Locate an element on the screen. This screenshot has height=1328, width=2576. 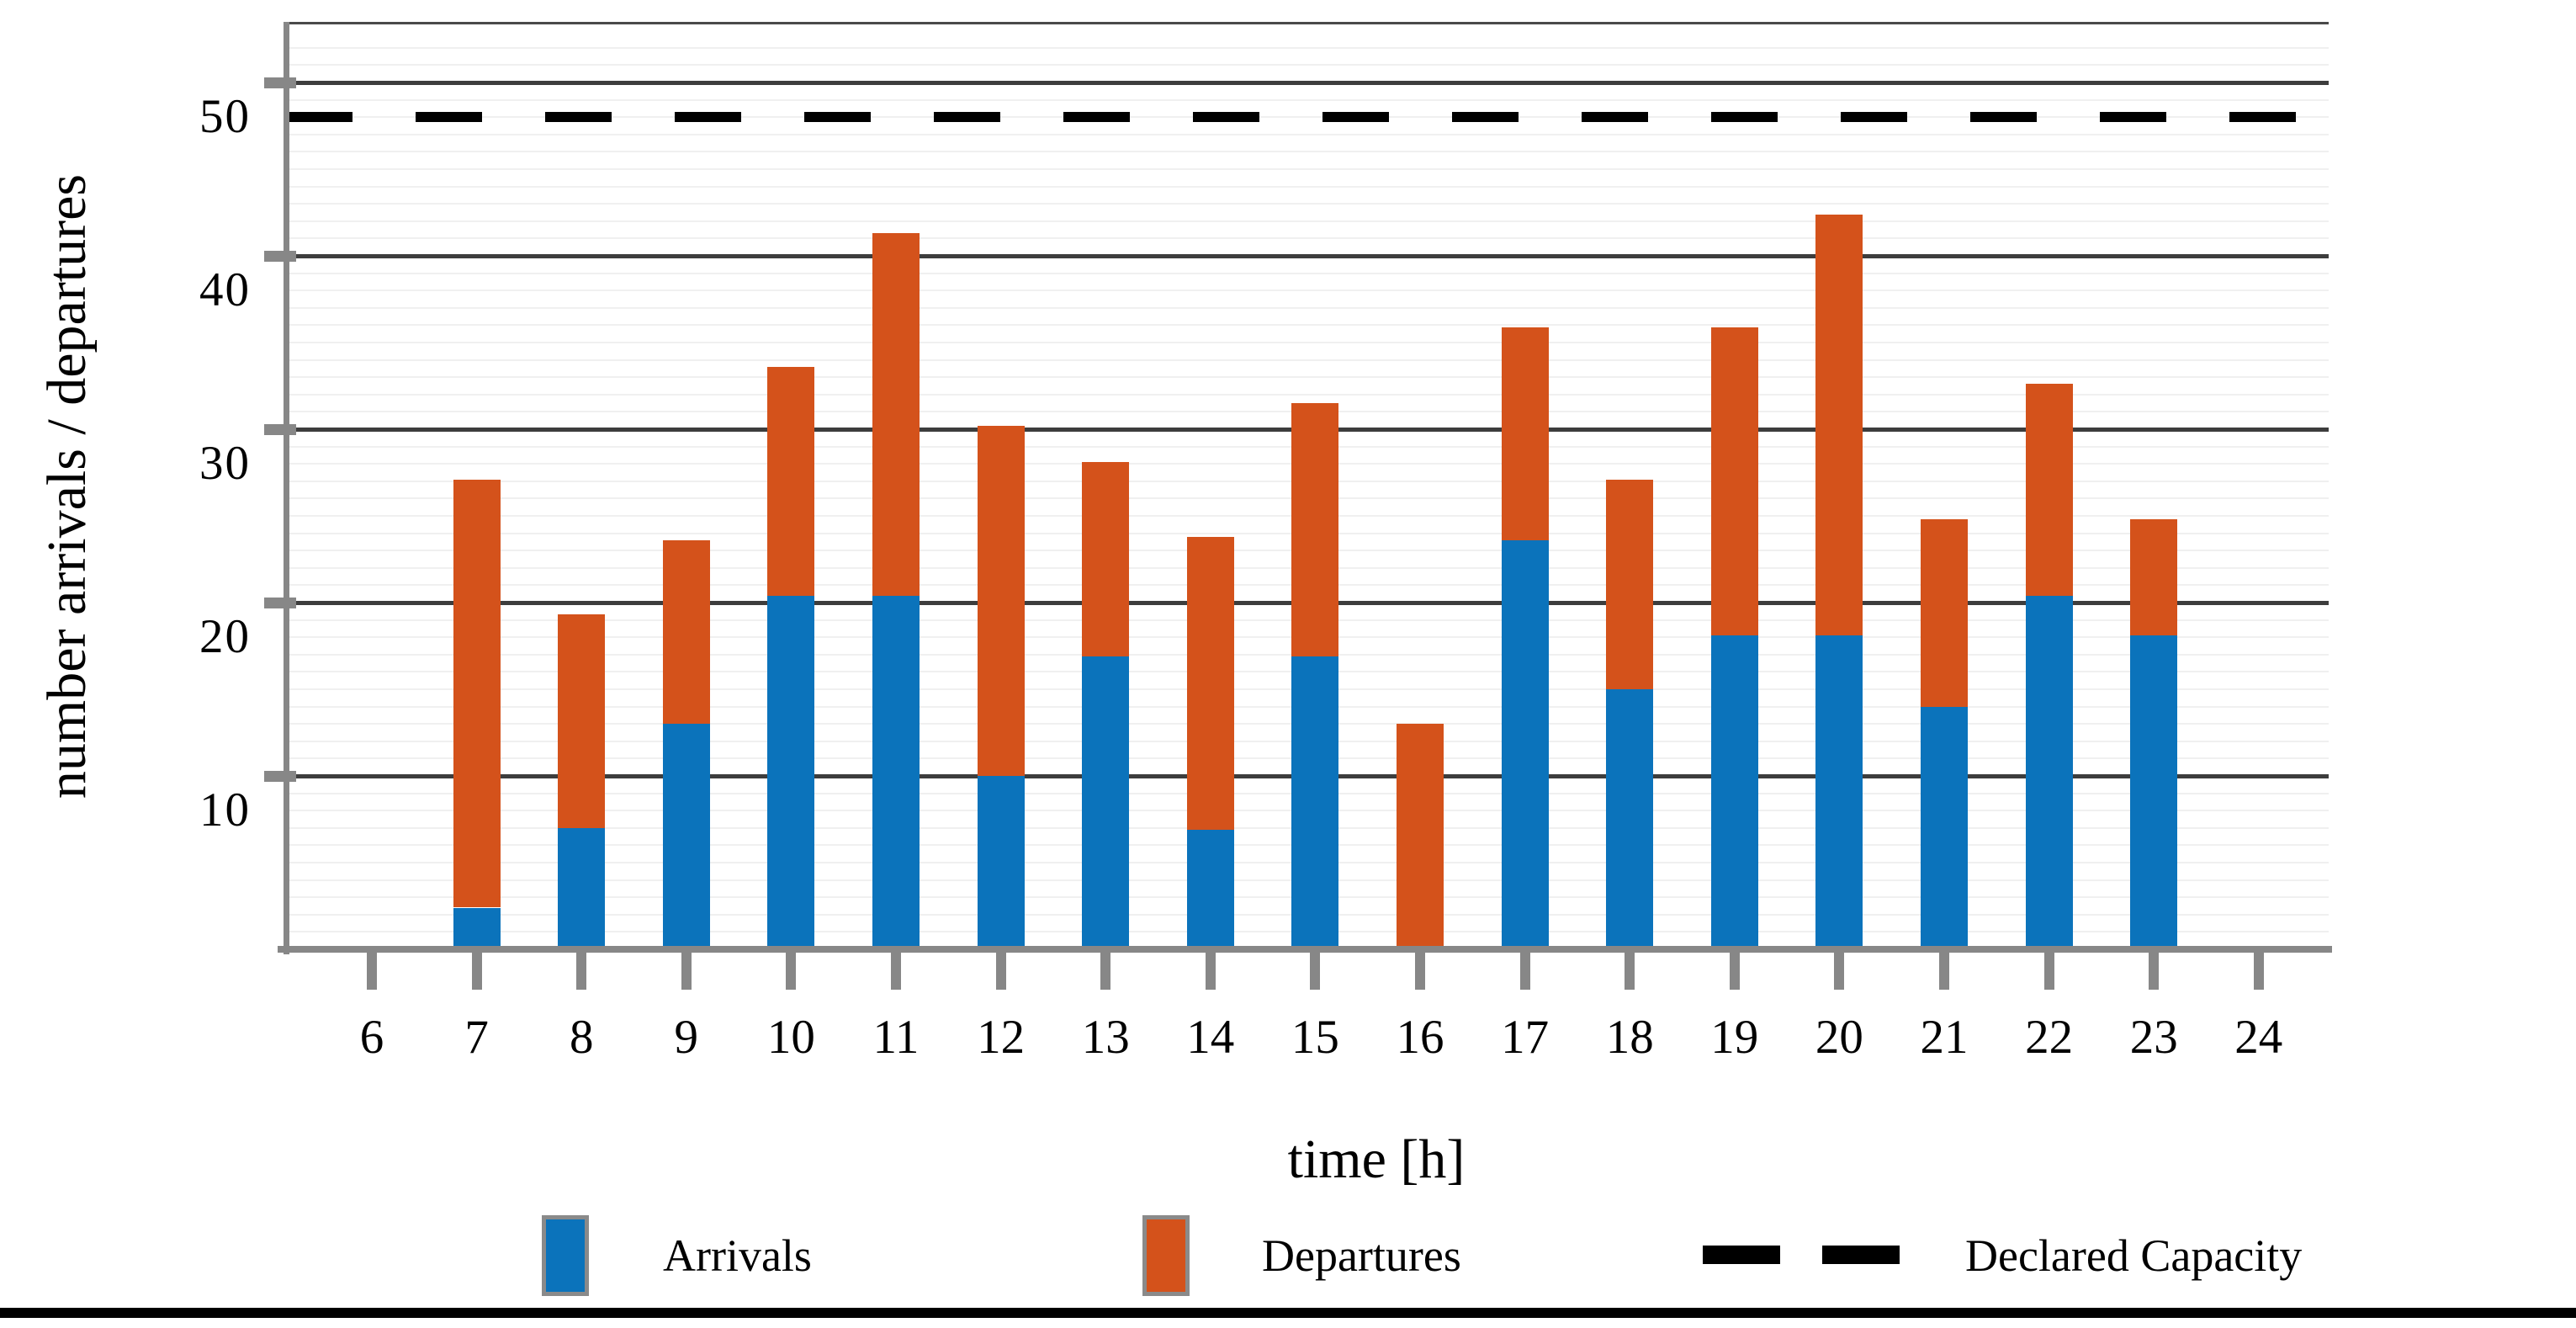
bar-hour-23-departures-segment is located at coordinates (2154, 577).